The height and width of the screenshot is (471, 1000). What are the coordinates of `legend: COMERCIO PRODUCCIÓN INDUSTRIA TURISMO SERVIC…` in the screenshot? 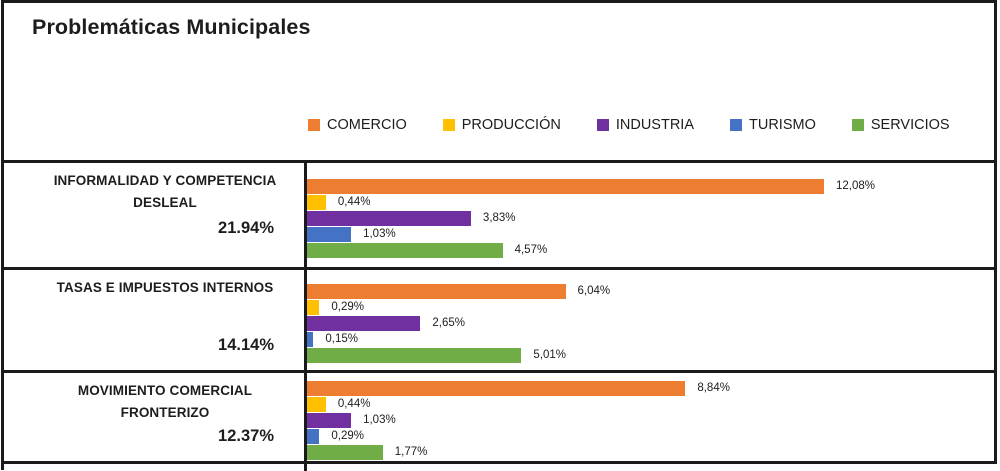 It's located at (629, 125).